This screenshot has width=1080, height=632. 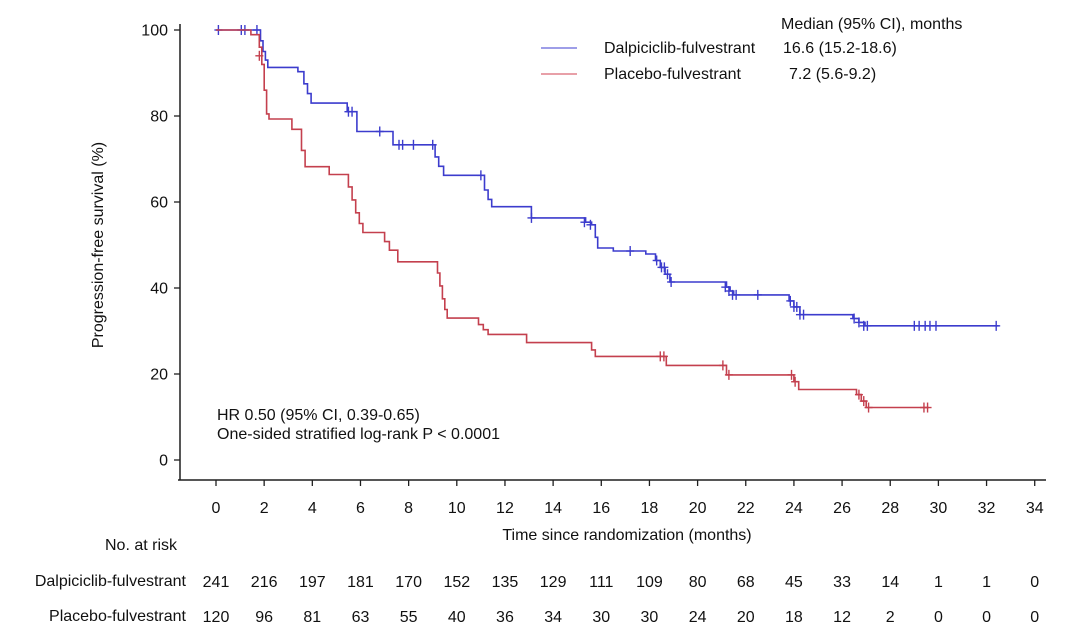 What do you see at coordinates (746, 617) in the screenshot?
I see `risk-count-placebo: 20` at bounding box center [746, 617].